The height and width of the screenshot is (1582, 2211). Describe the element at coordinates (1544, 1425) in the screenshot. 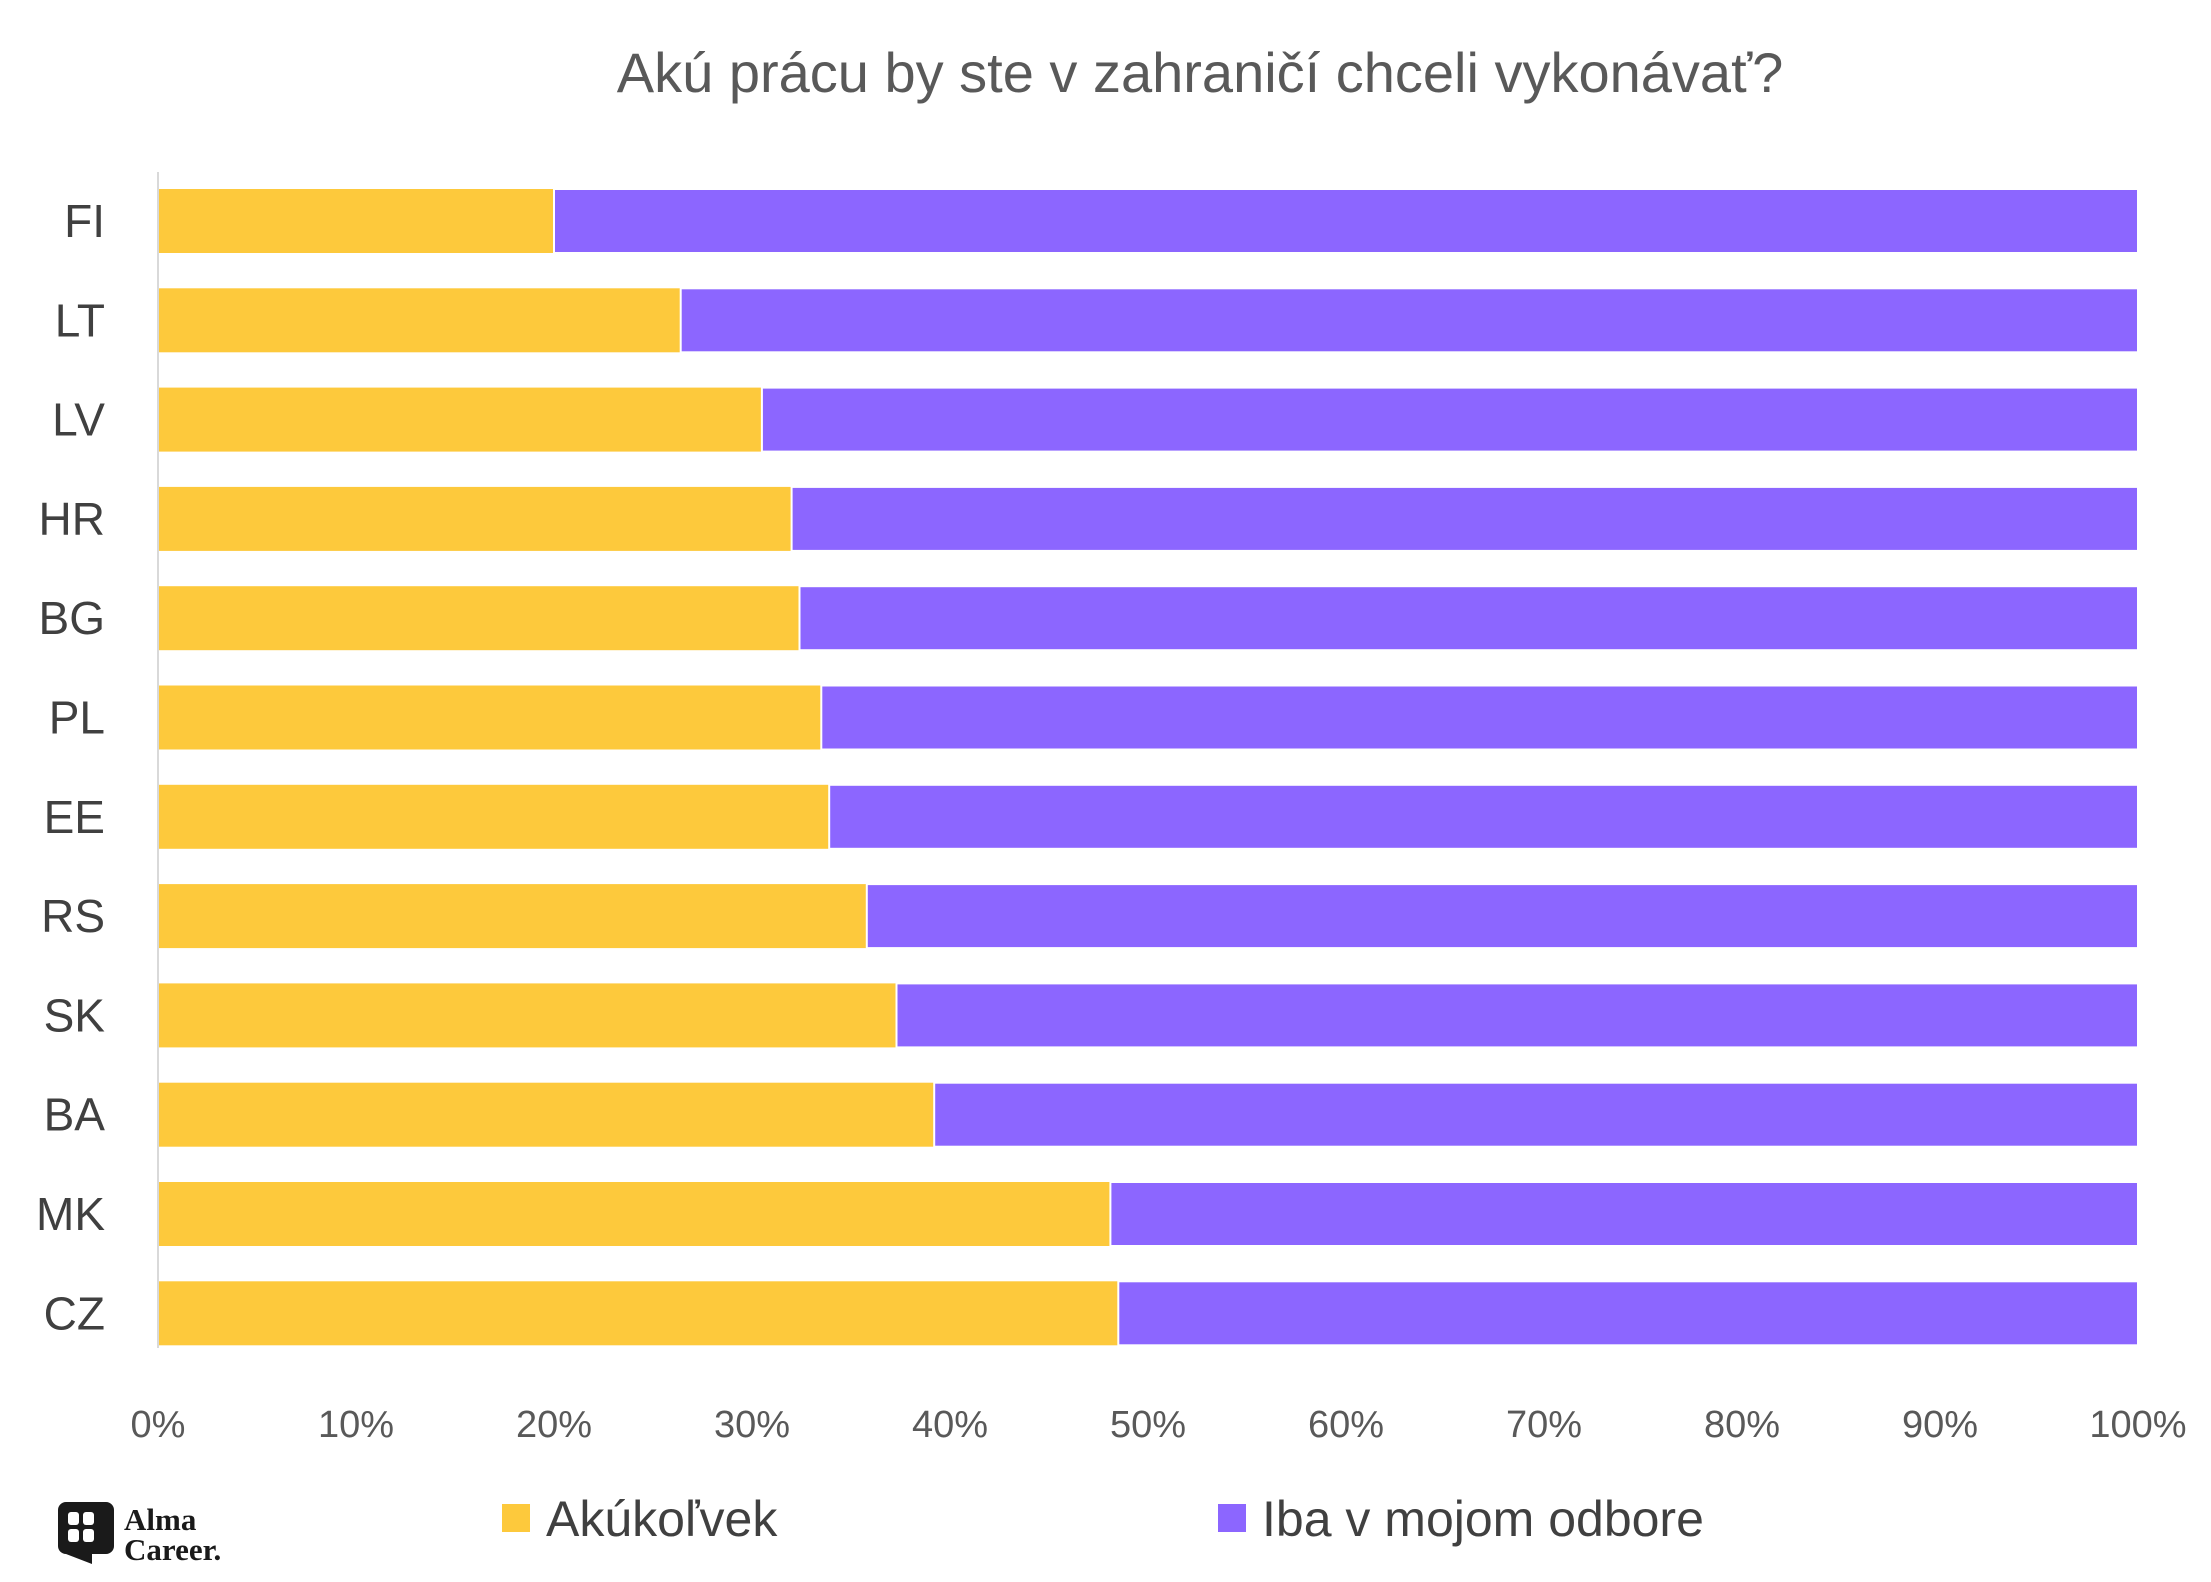

I see `x-tick-label-70: 70%` at that location.